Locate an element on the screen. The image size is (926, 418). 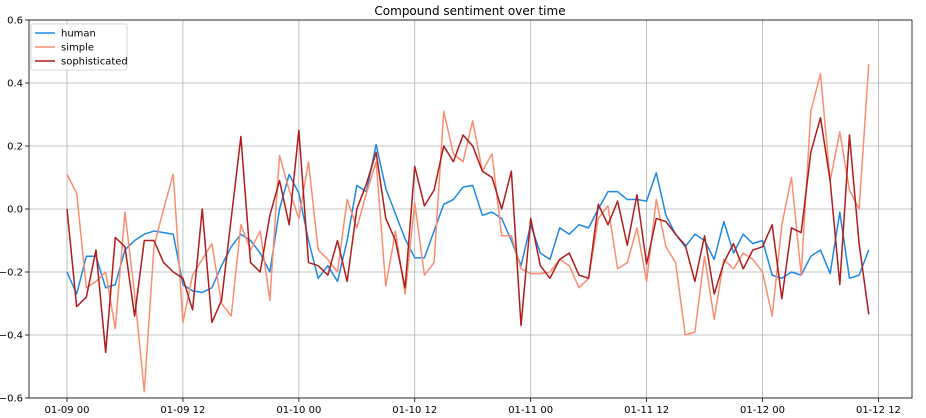
x-tick-label: 01-12 12 is located at coordinates (878, 410).